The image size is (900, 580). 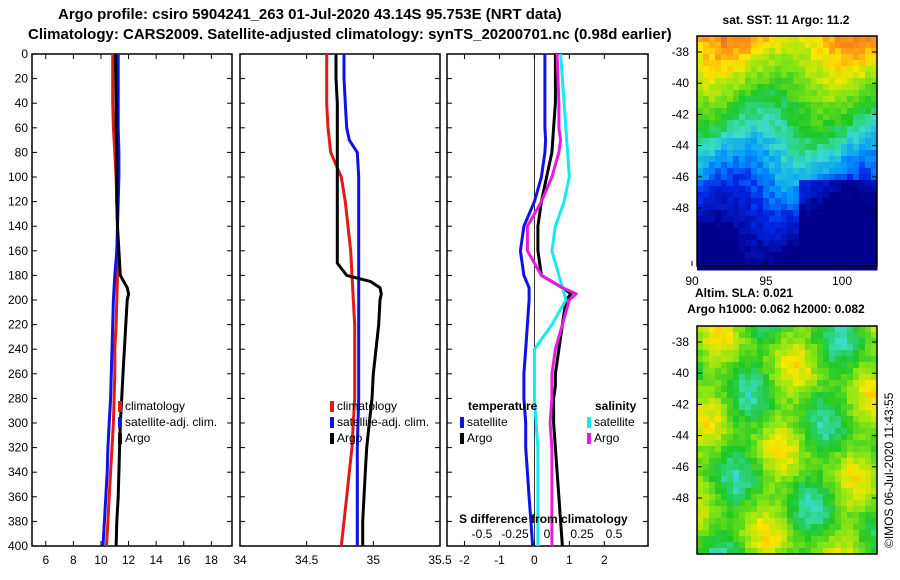 What do you see at coordinates (129, 560) in the screenshot?
I see `x-tick-label: 12` at bounding box center [129, 560].